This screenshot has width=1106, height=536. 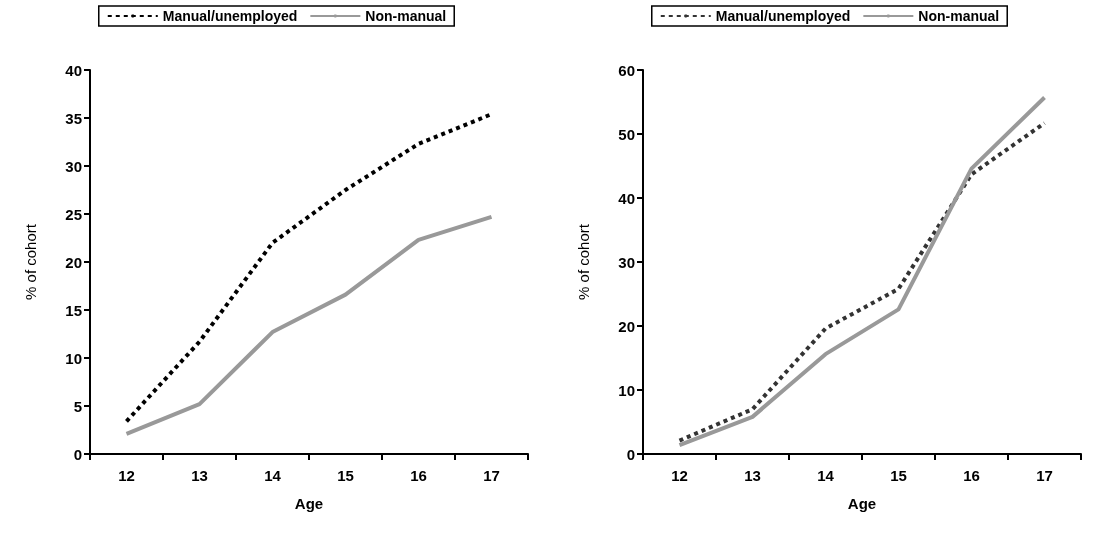 What do you see at coordinates (73, 118) in the screenshot?
I see `y-tick-label: 35` at bounding box center [73, 118].